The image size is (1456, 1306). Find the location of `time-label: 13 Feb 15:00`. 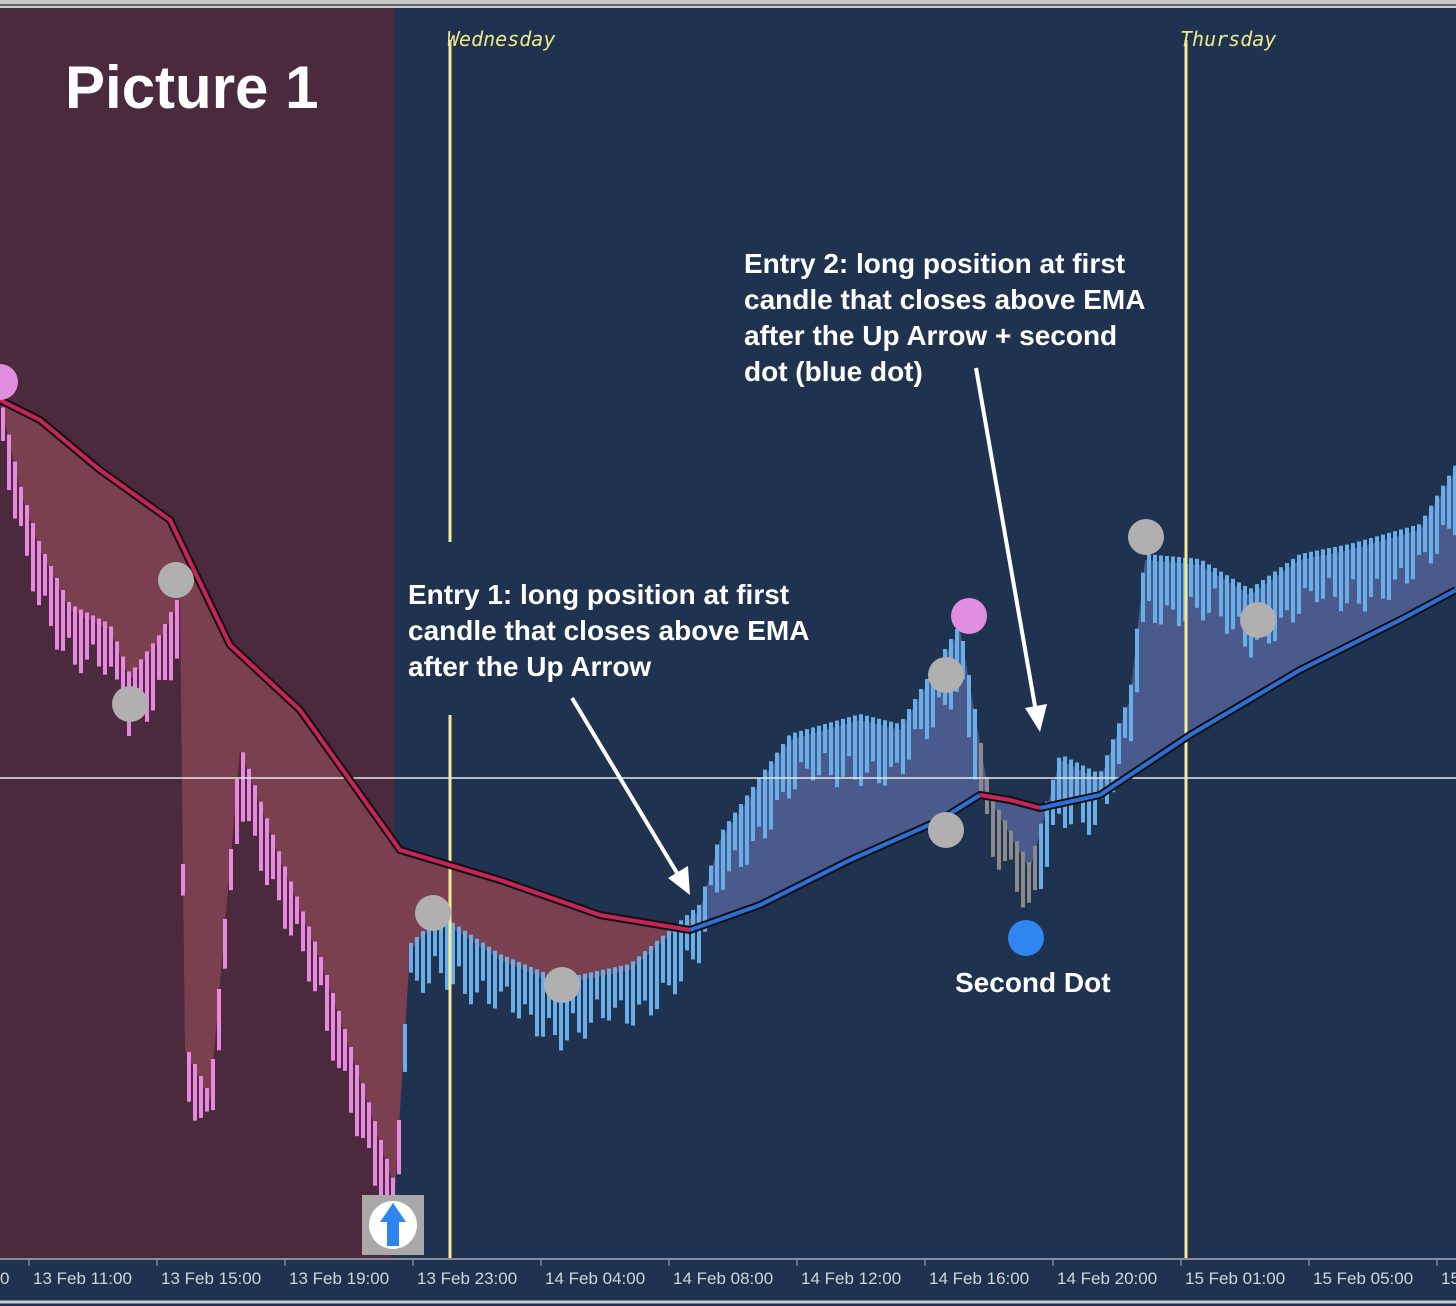

time-label: 13 Feb 15:00 is located at coordinates (211, 1278).